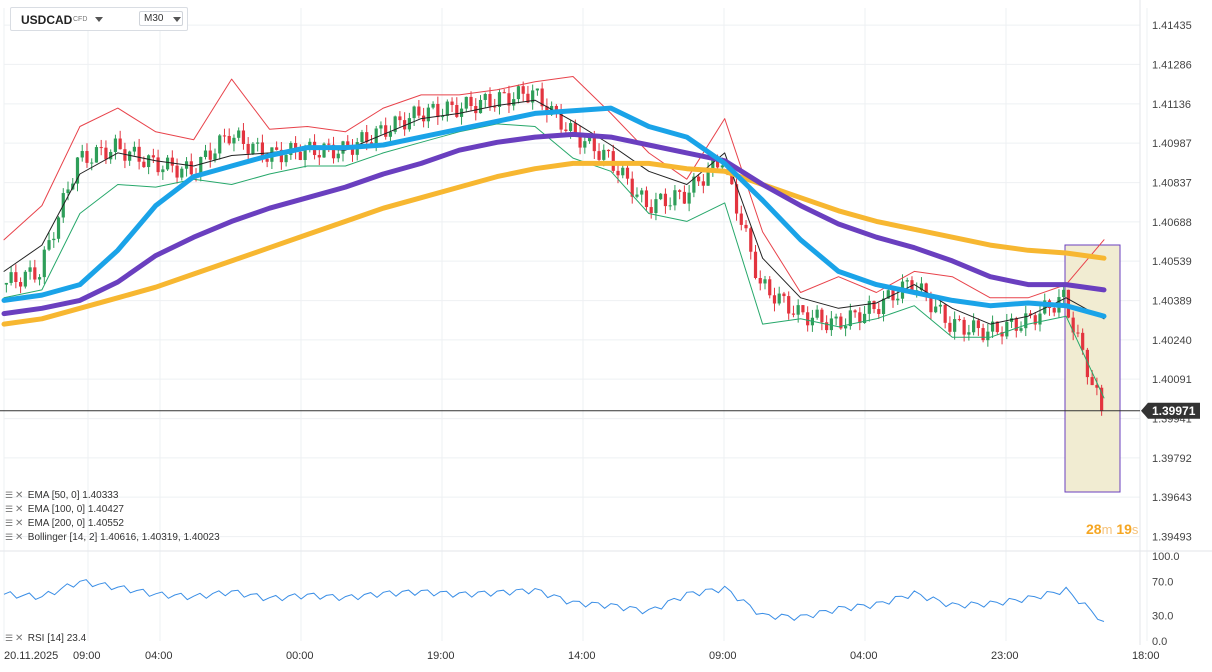 The image size is (1212, 672). Describe the element at coordinates (554, 600) in the screenshot. I see `rsi-panel` at that location.